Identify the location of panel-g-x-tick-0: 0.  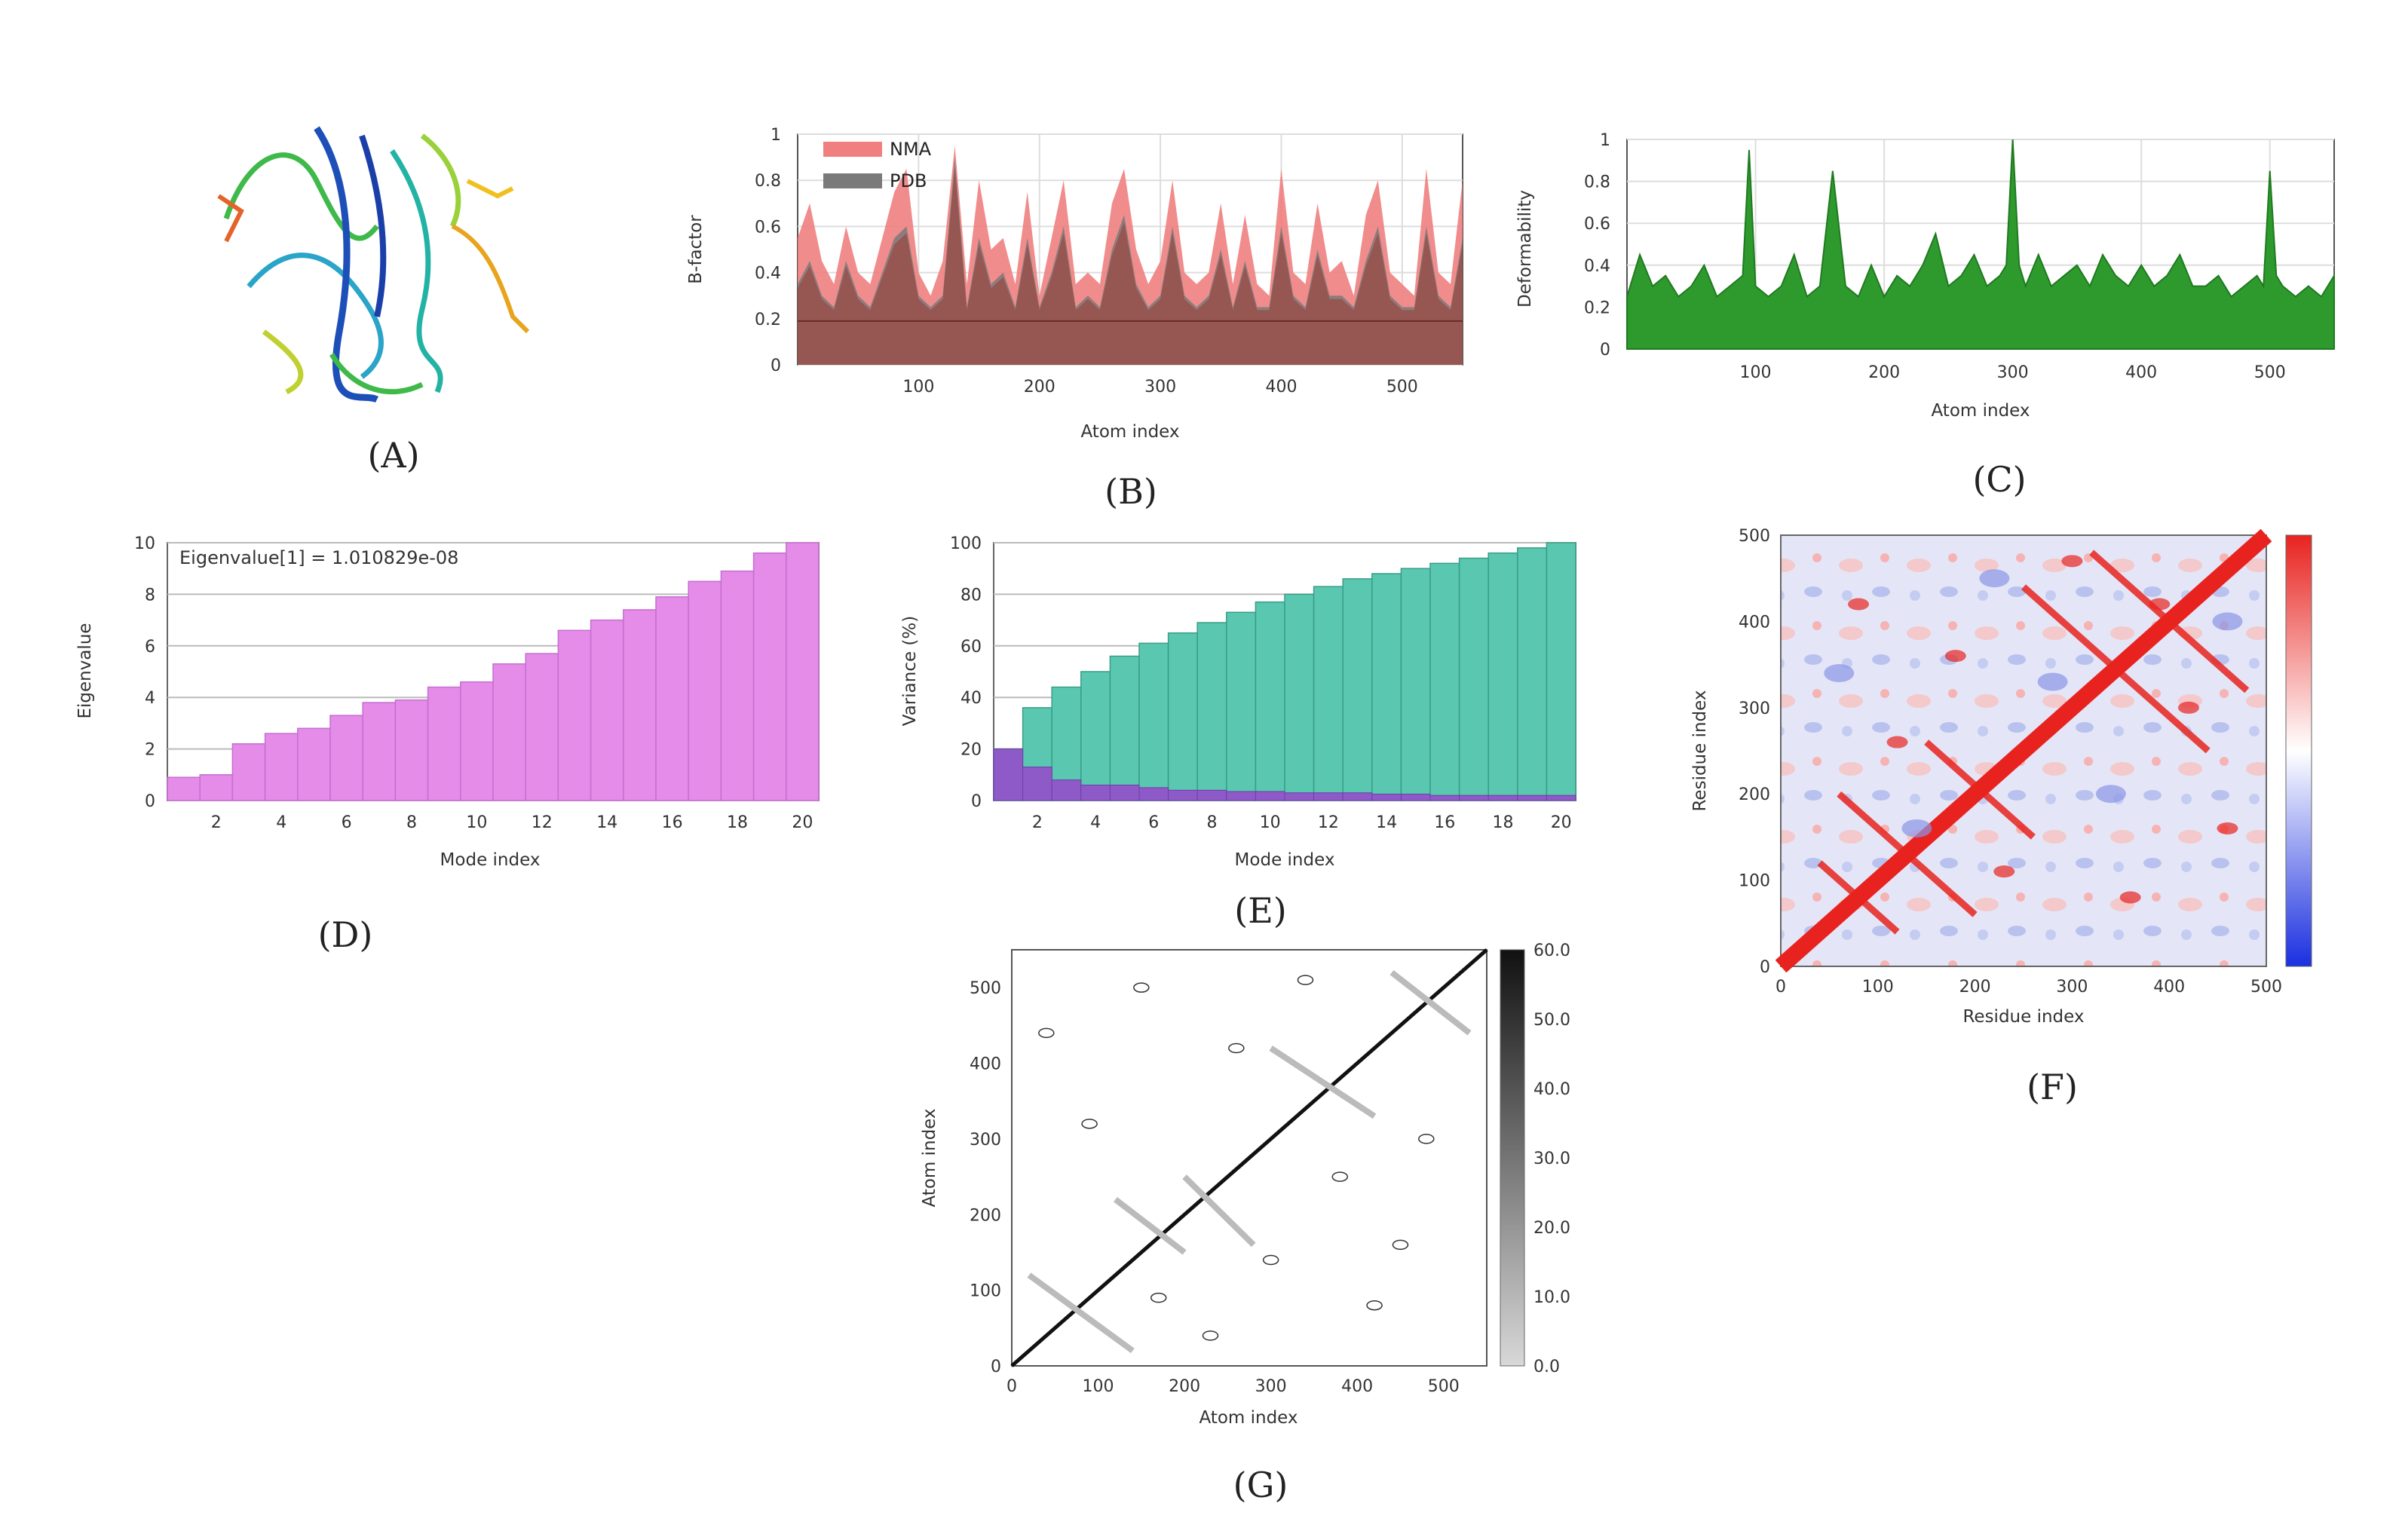
(1011, 1386).